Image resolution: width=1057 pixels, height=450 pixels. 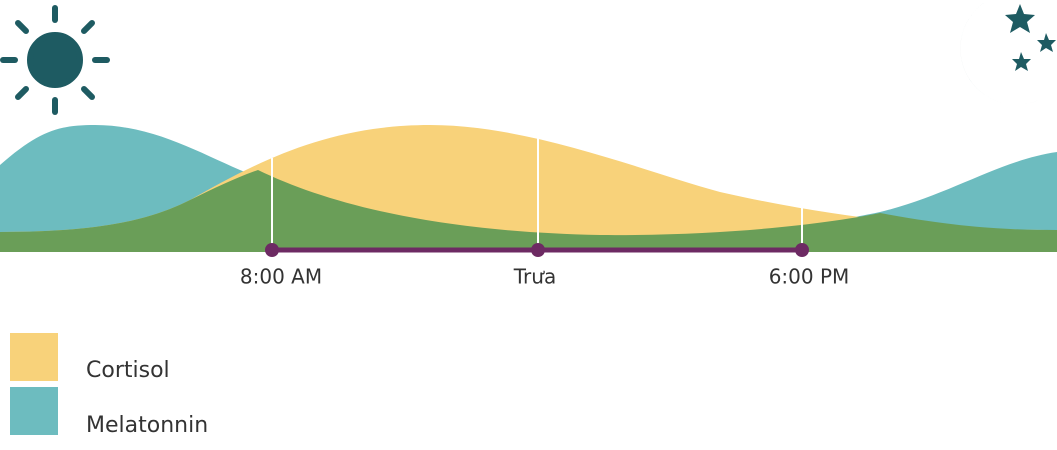 I want to click on time-label: 6:00 PM, so click(x=809, y=277).